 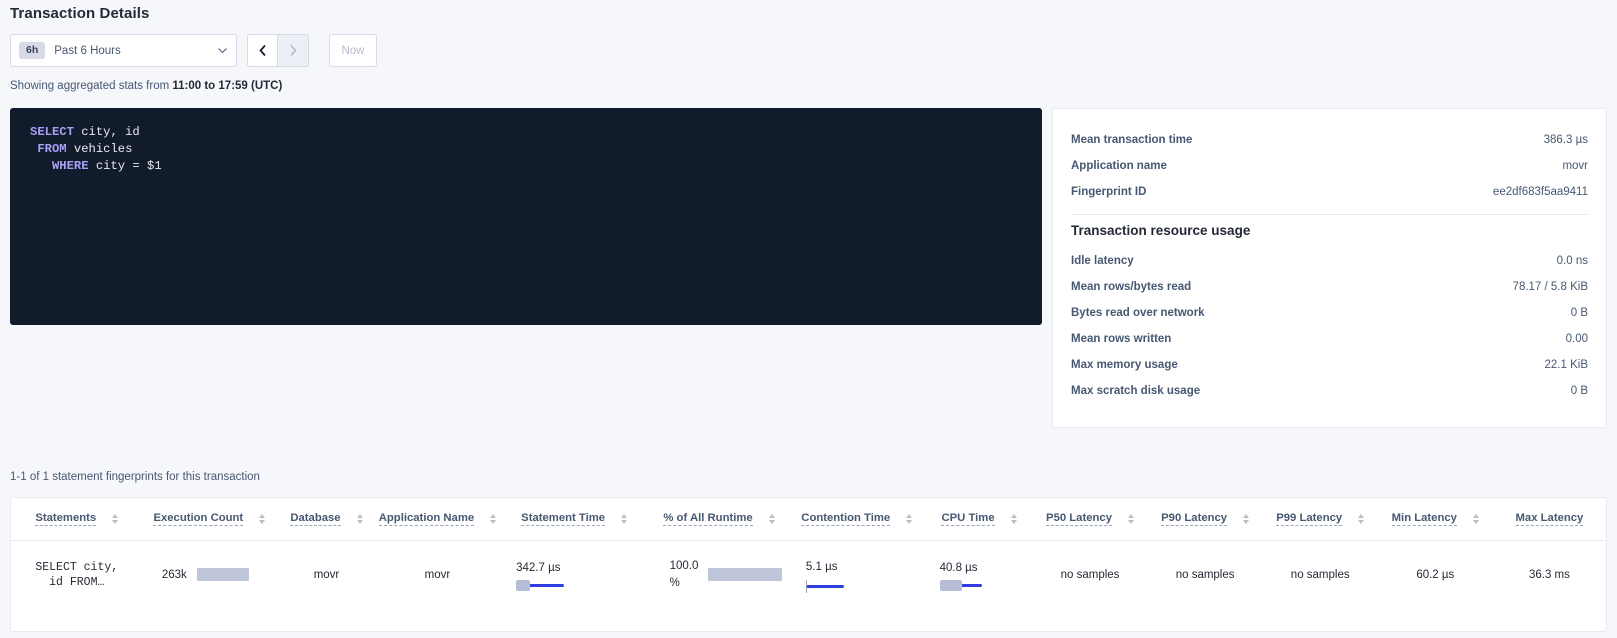 I want to click on time-range-label: Past 6 Hours, so click(x=87, y=50).